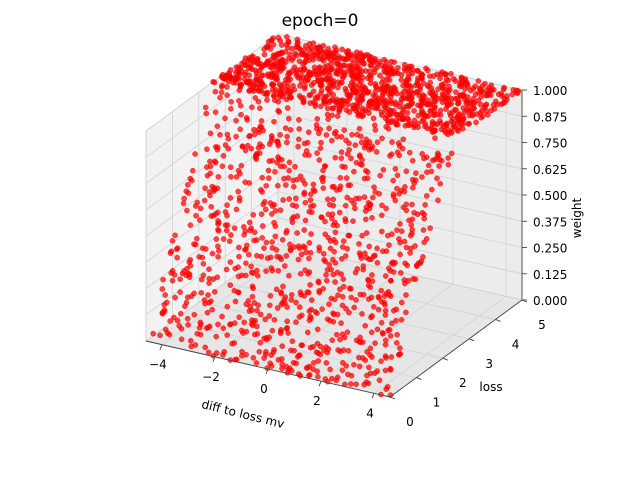  Describe the element at coordinates (317, 401) in the screenshot. I see `x-tick-label: 2` at that location.